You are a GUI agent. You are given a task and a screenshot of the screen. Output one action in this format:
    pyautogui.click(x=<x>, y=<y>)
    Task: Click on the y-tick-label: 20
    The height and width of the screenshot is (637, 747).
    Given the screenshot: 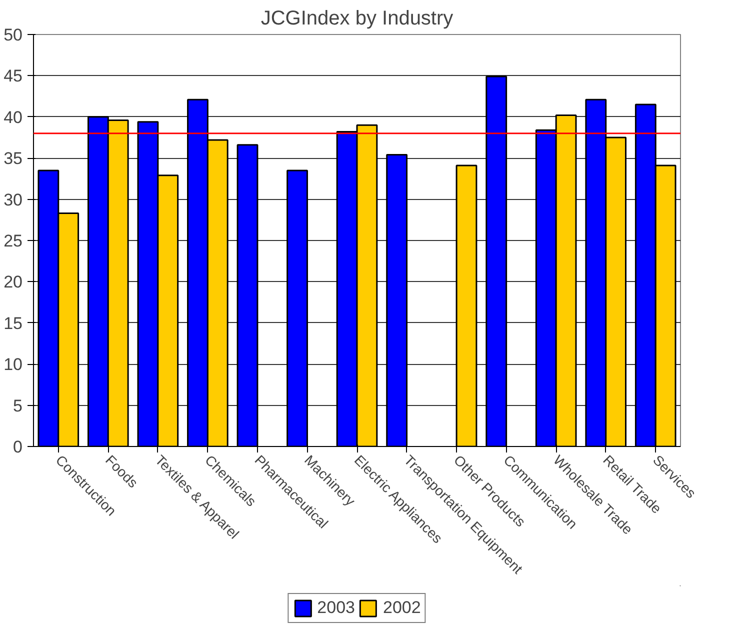 What is the action you would take?
    pyautogui.click(x=13, y=282)
    